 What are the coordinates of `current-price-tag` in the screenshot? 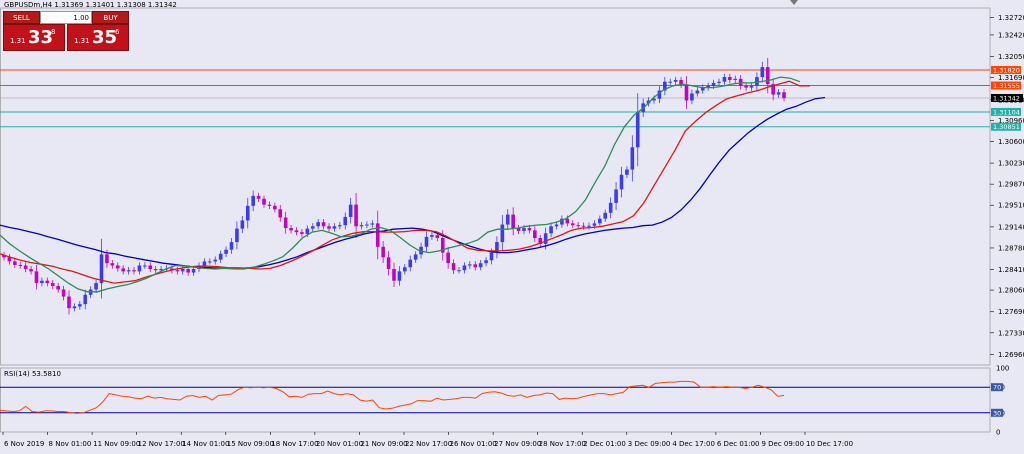 It's located at (1007, 98).